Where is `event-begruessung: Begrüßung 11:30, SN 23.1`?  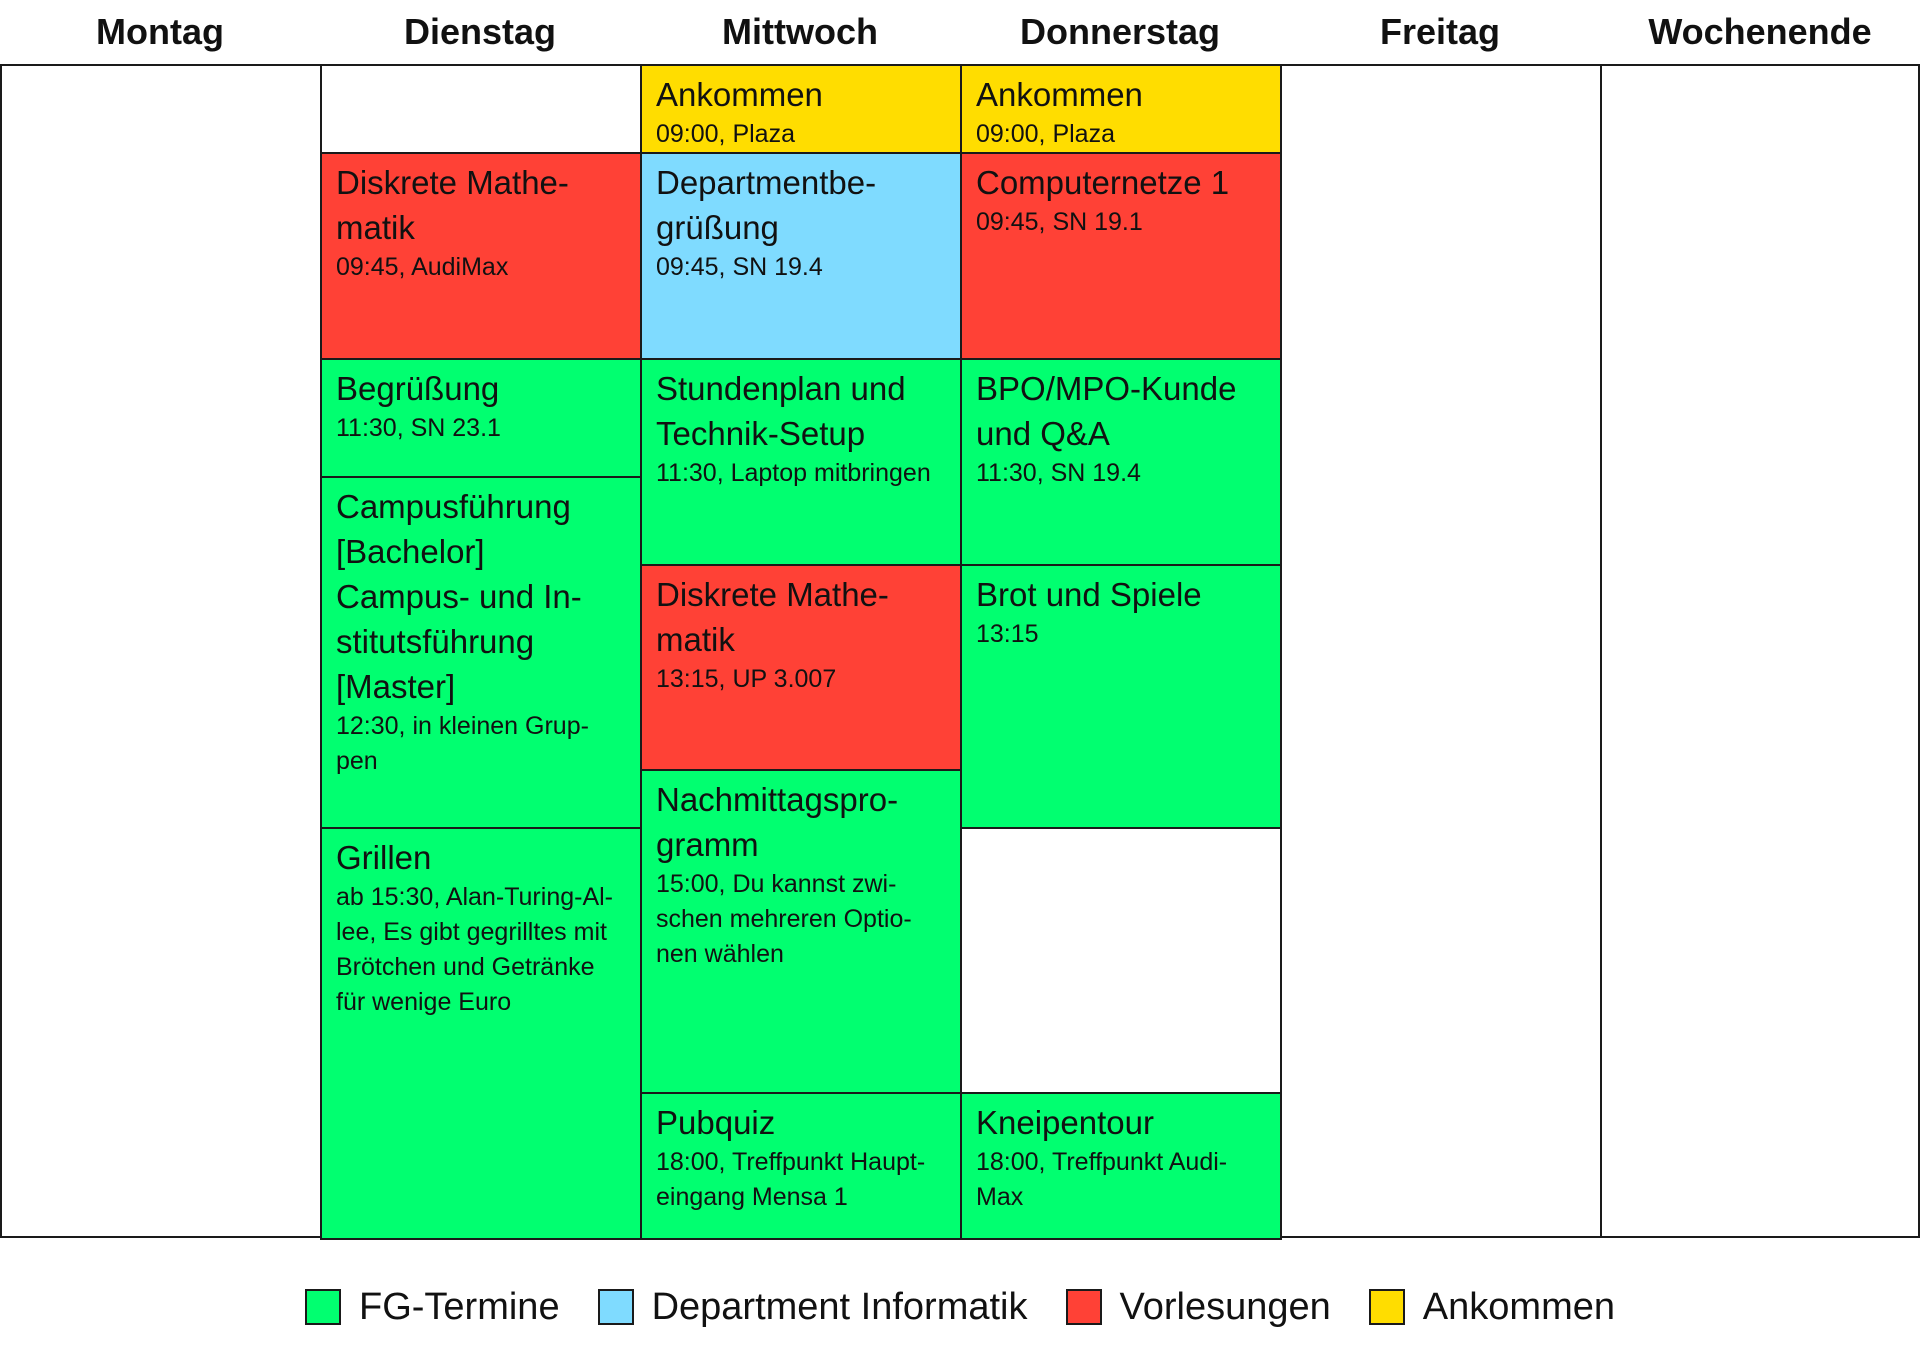
event-begruessung: Begrüßung 11:30, SN 23.1 is located at coordinates (481, 418).